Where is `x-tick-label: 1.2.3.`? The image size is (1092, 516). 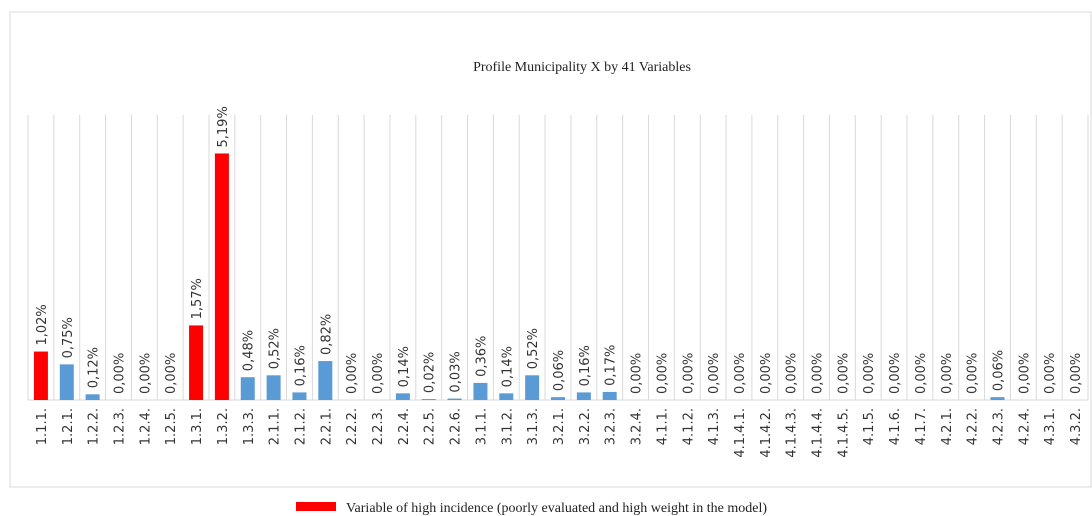 x-tick-label: 1.2.3. is located at coordinates (119, 426).